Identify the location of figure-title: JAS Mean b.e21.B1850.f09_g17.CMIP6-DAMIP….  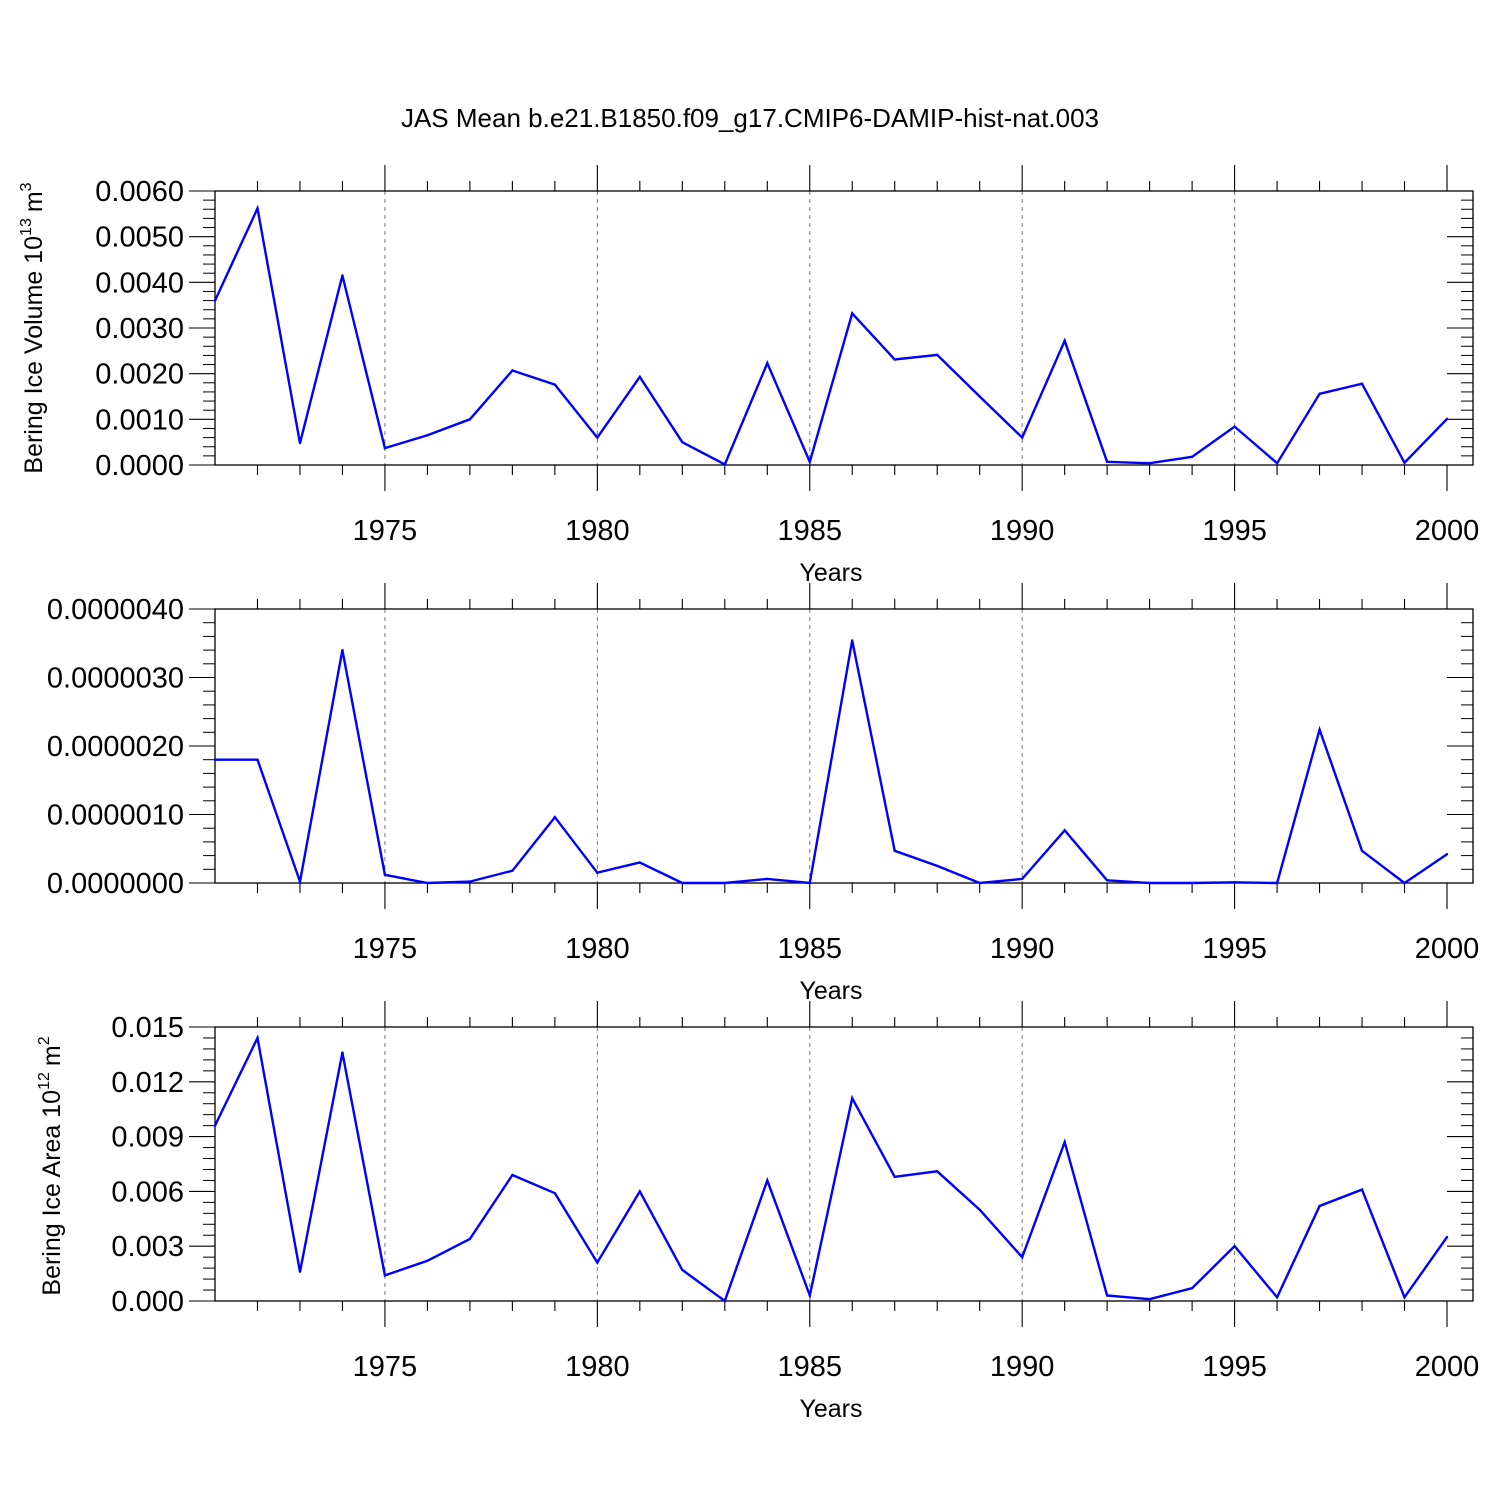
(750, 118).